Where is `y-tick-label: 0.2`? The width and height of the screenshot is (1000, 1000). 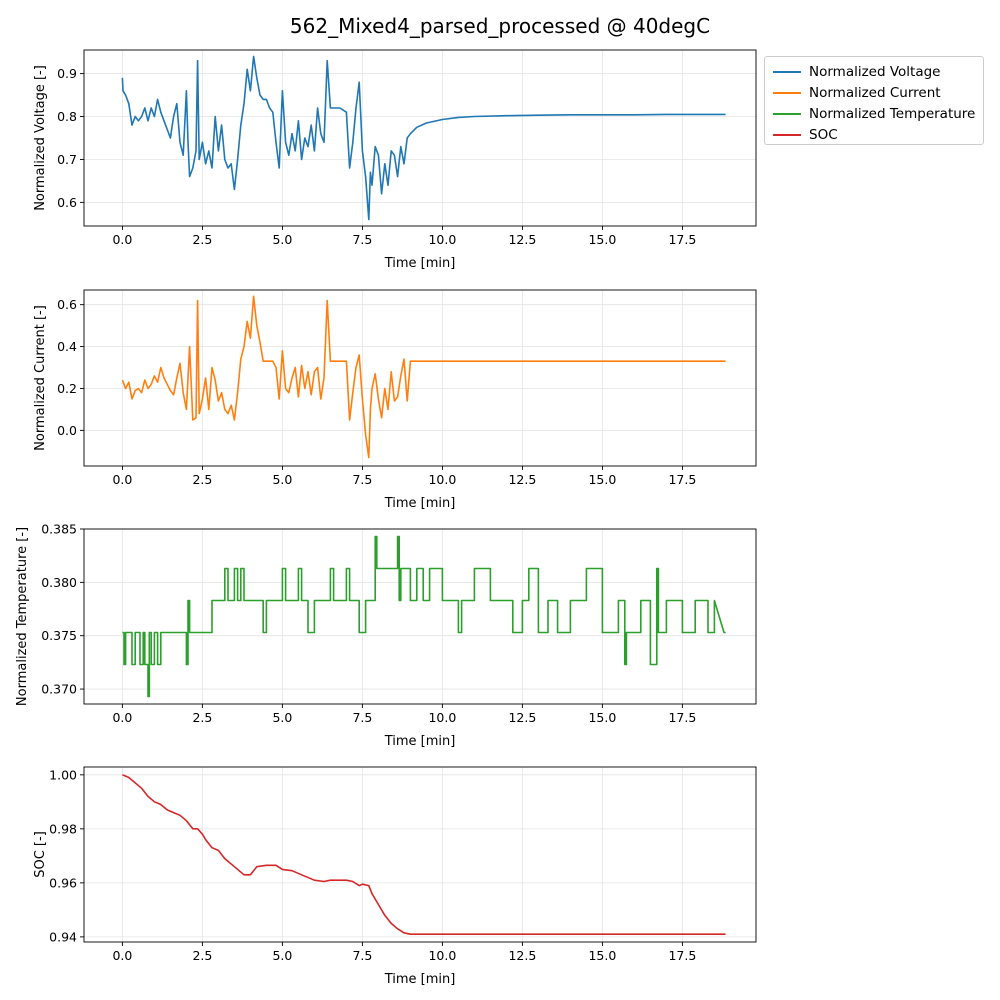 y-tick-label: 0.2 is located at coordinates (67, 388).